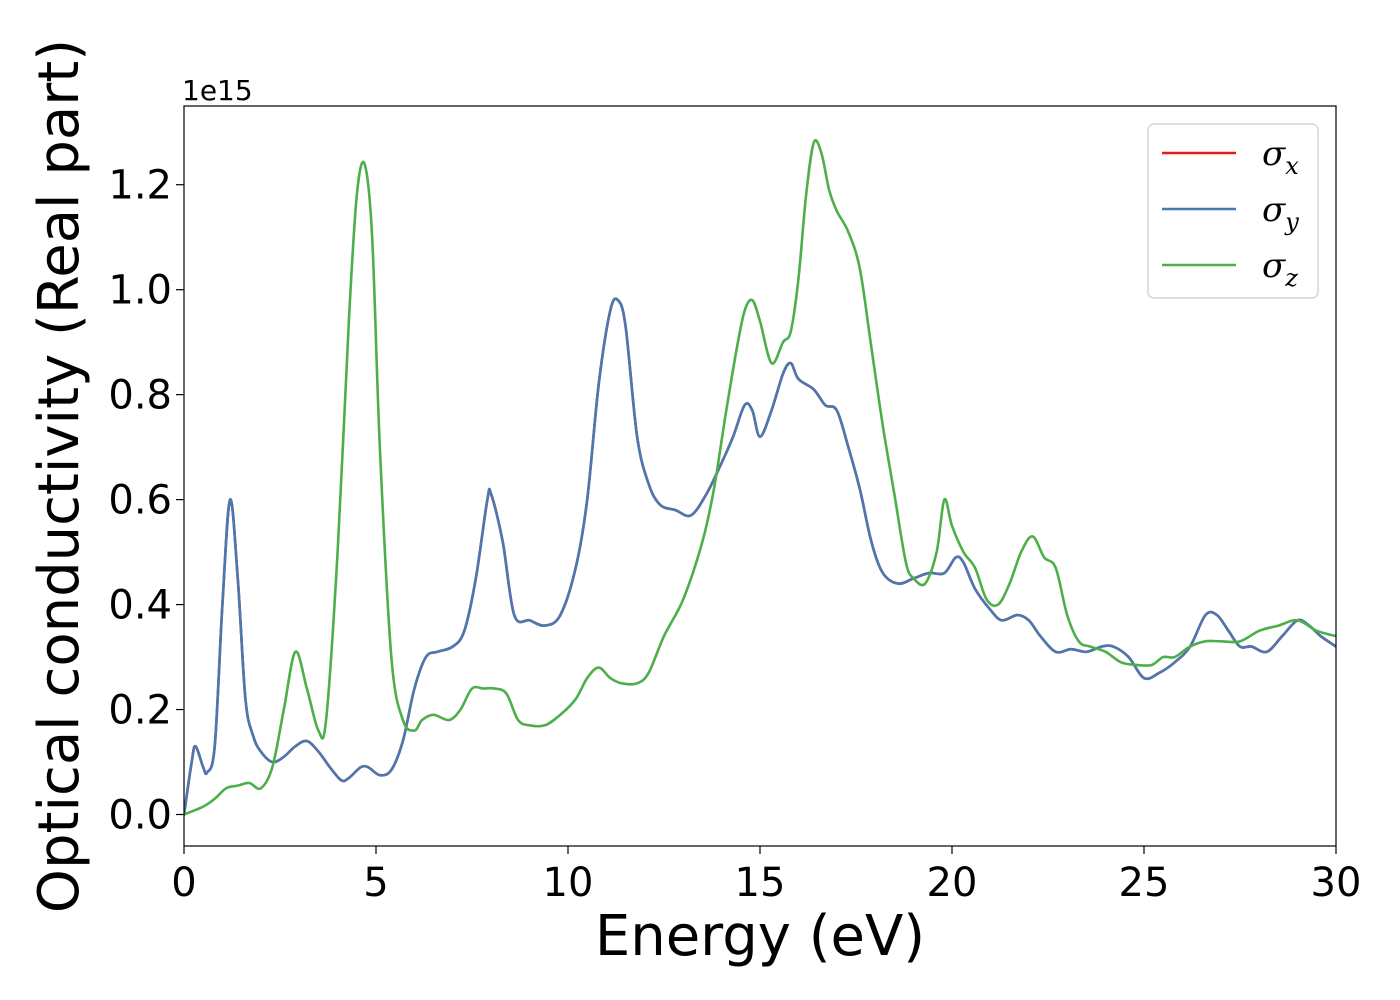 The width and height of the screenshot is (1400, 1000). I want to click on y-tick-label: 0.2, so click(140, 711).